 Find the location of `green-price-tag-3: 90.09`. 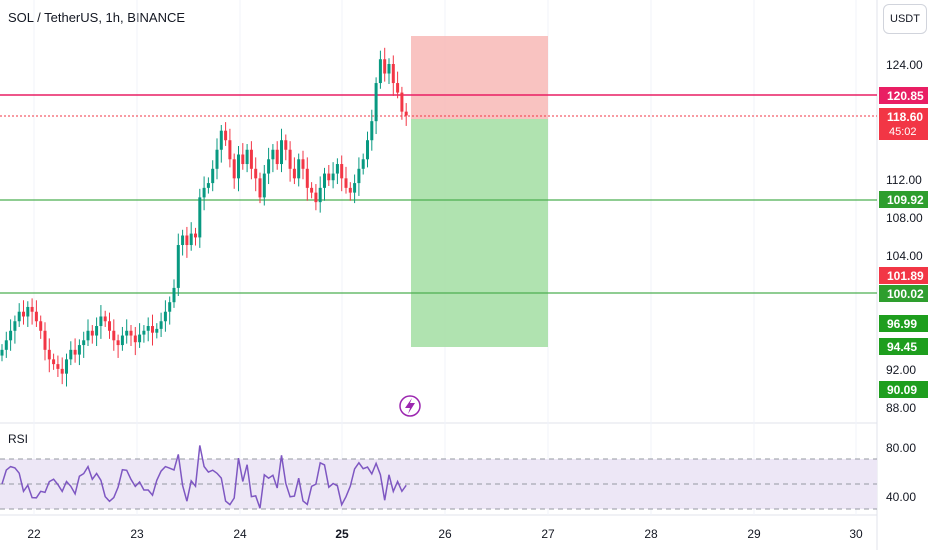

green-price-tag-3: 90.09 is located at coordinates (903, 389).